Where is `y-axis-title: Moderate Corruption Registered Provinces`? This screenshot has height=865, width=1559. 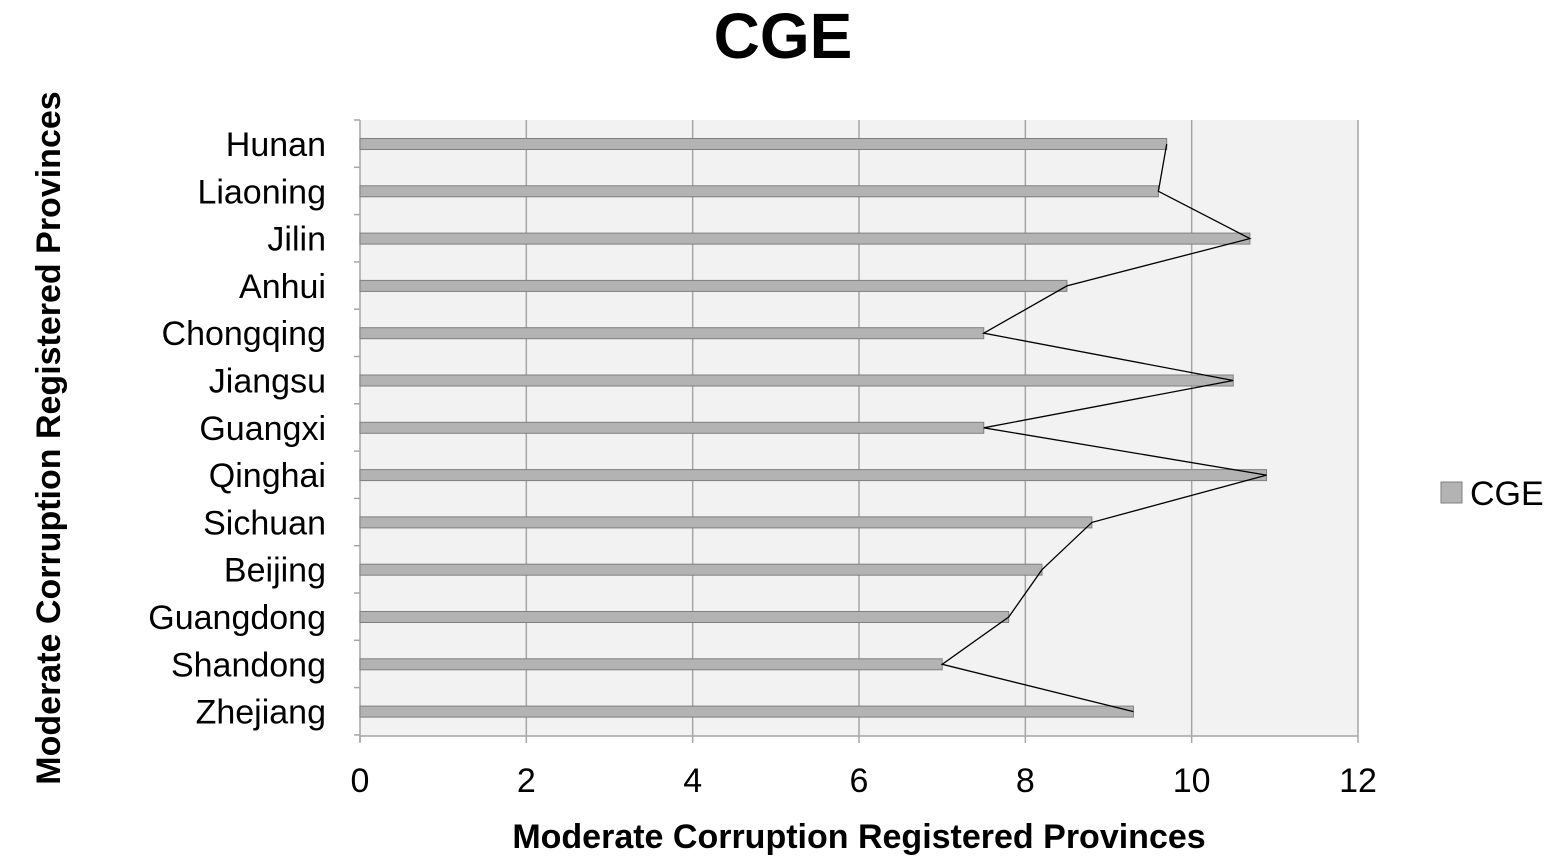
y-axis-title: Moderate Corruption Registered Provinces is located at coordinates (49, 437).